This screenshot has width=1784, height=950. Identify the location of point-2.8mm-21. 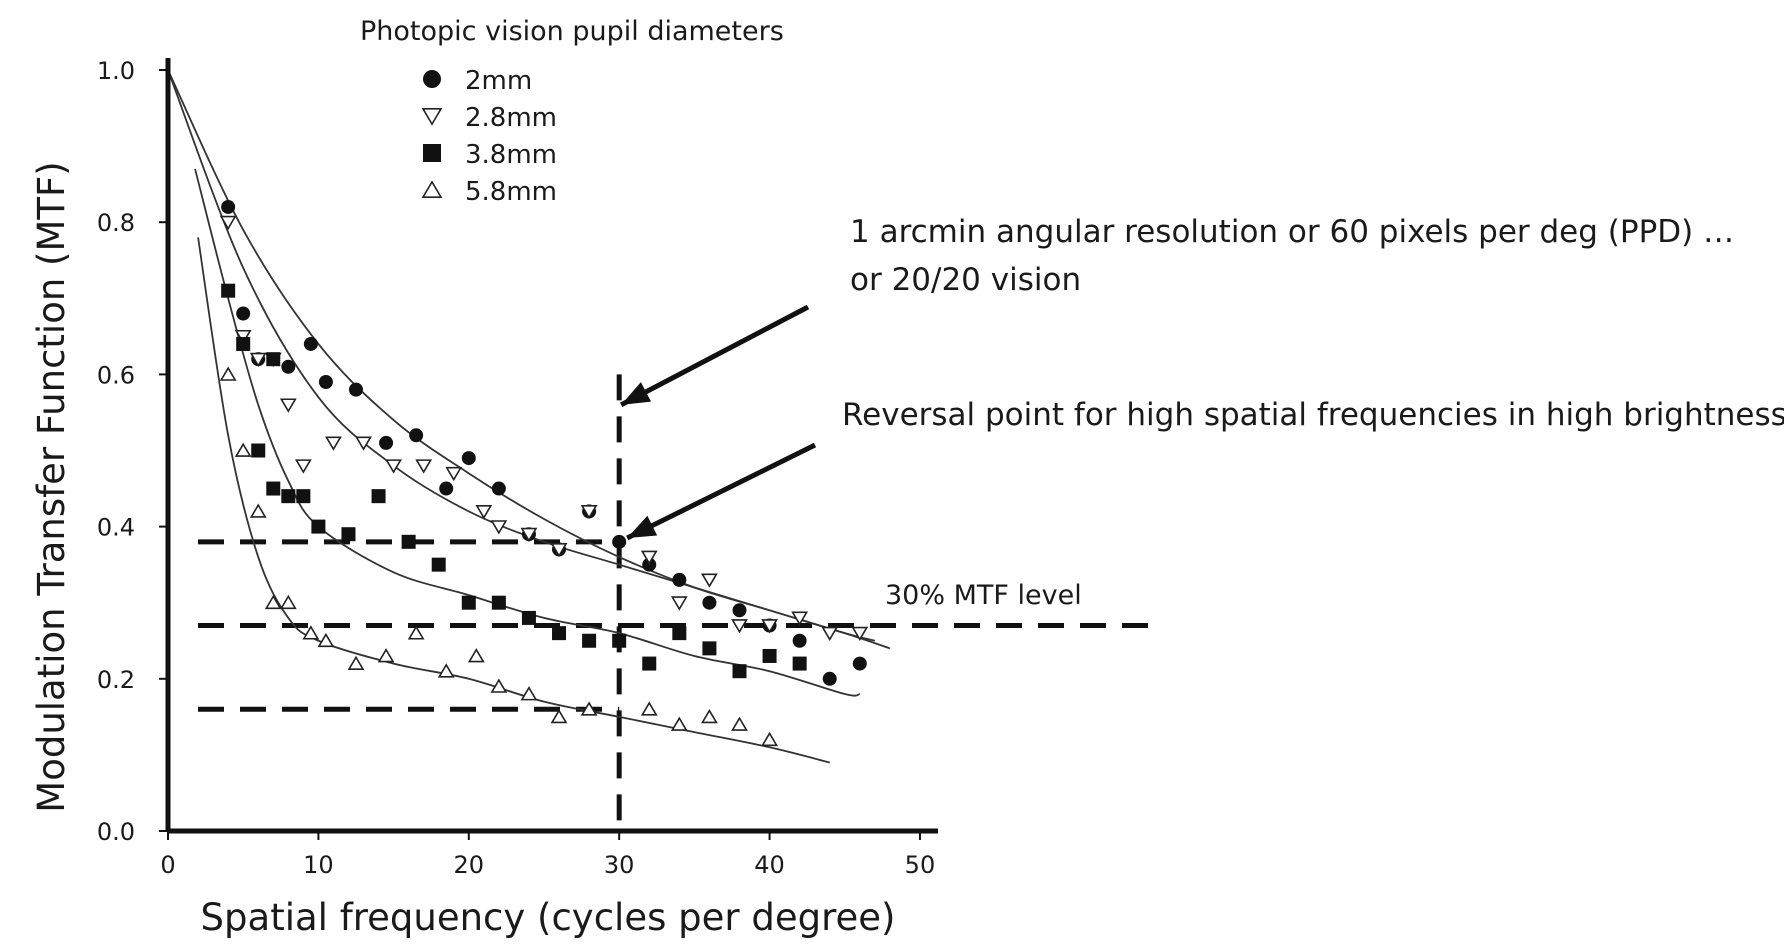
(800, 618).